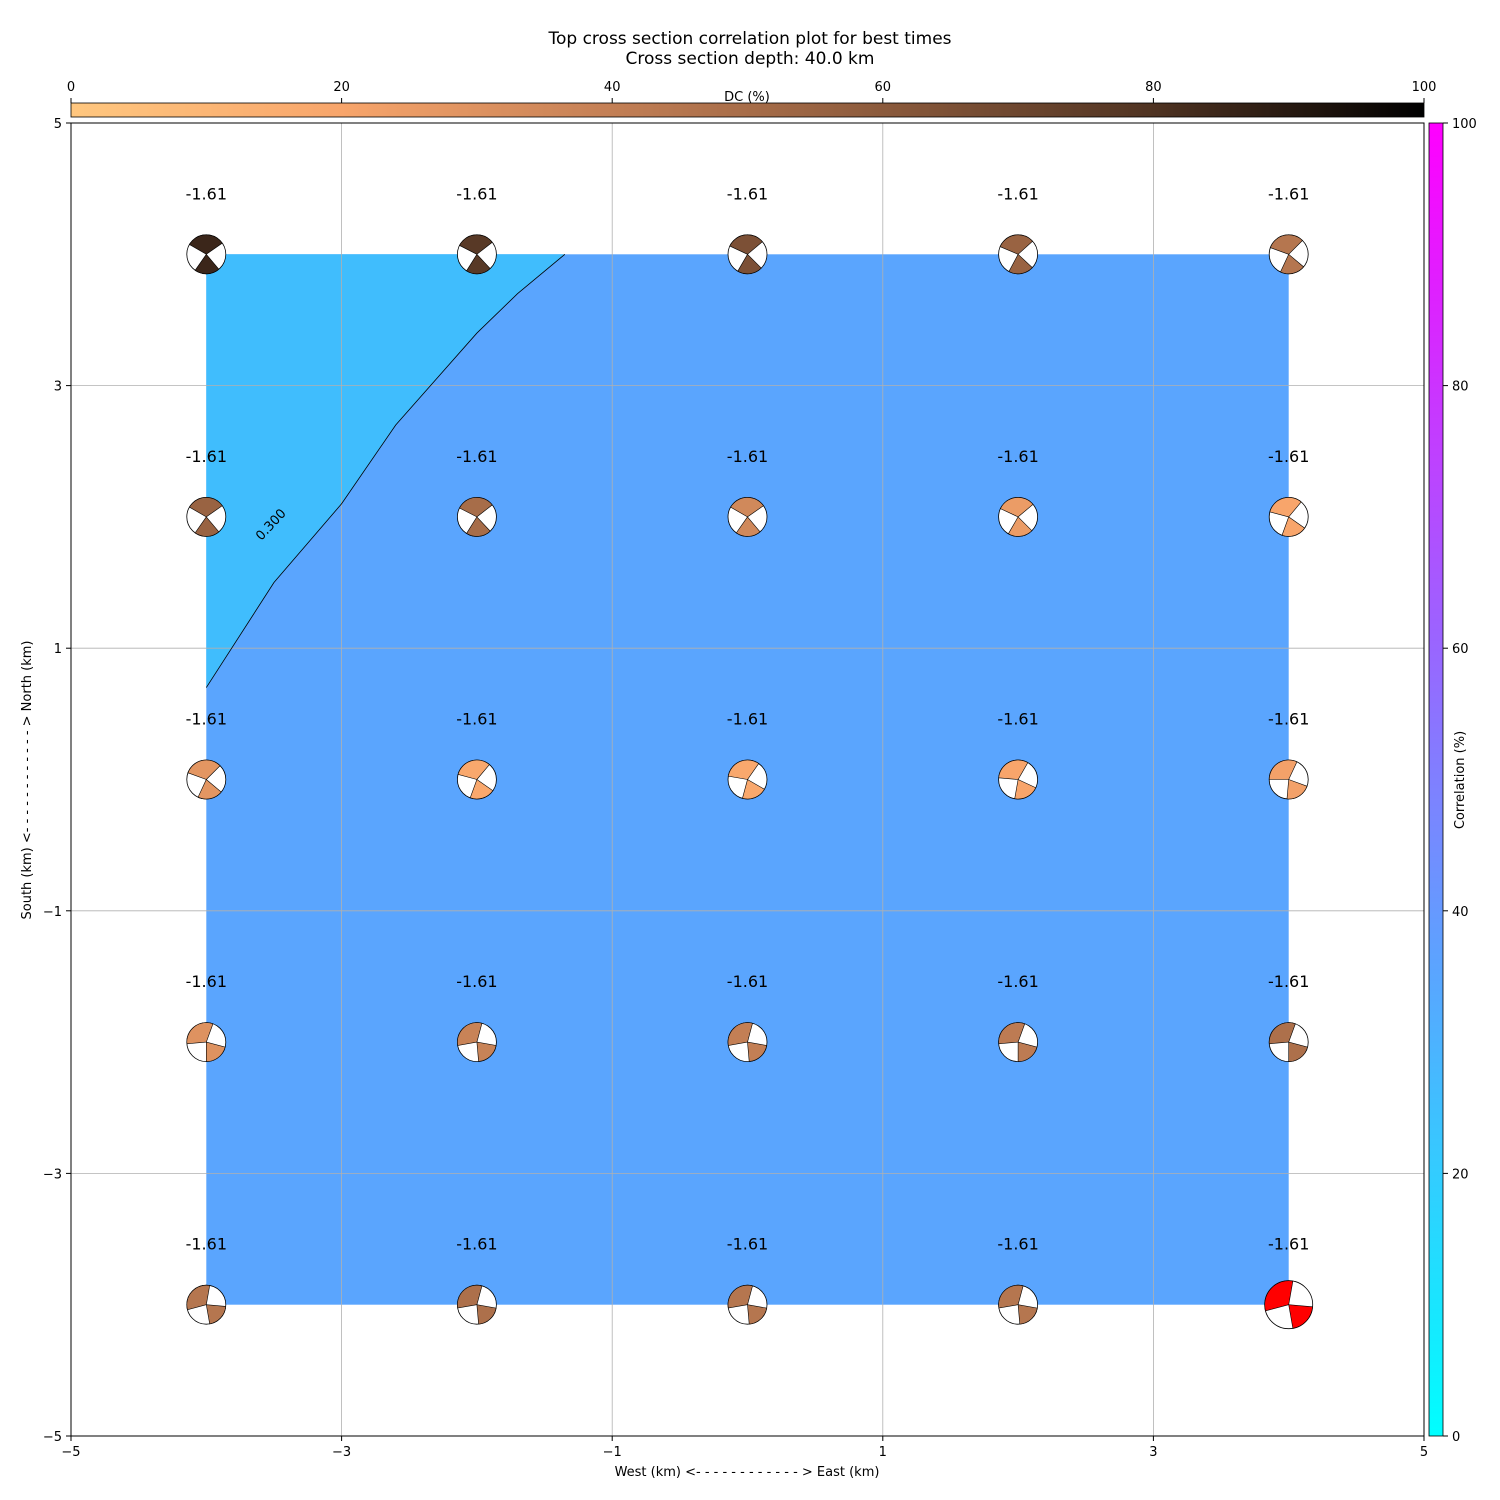  What do you see at coordinates (1153, 1452) in the screenshot?
I see `x-tick-label: 3` at bounding box center [1153, 1452].